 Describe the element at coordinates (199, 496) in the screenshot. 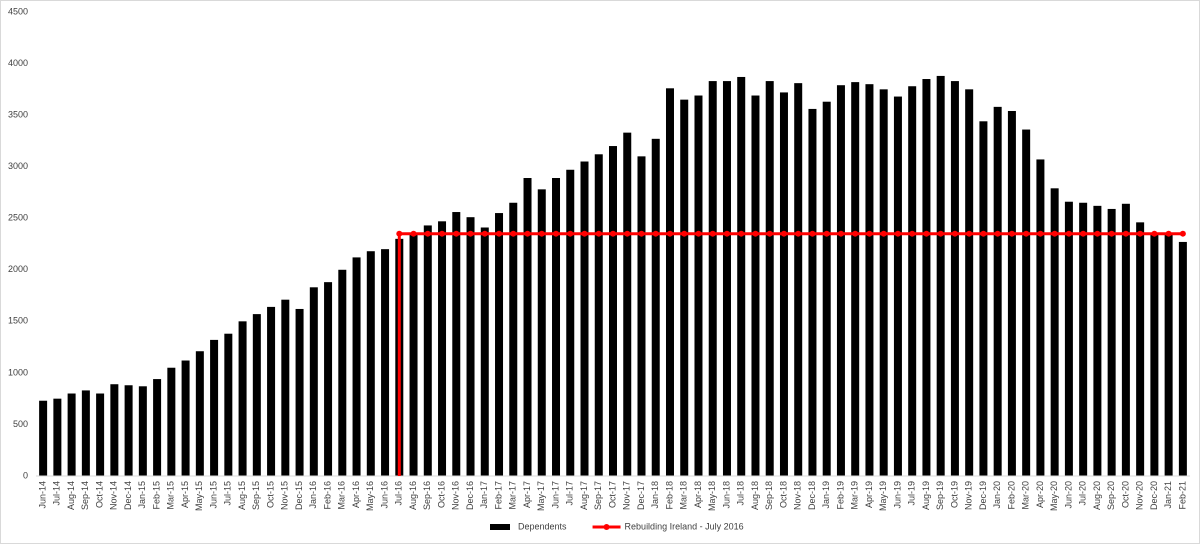

I see `x-tick-label: May-15` at that location.